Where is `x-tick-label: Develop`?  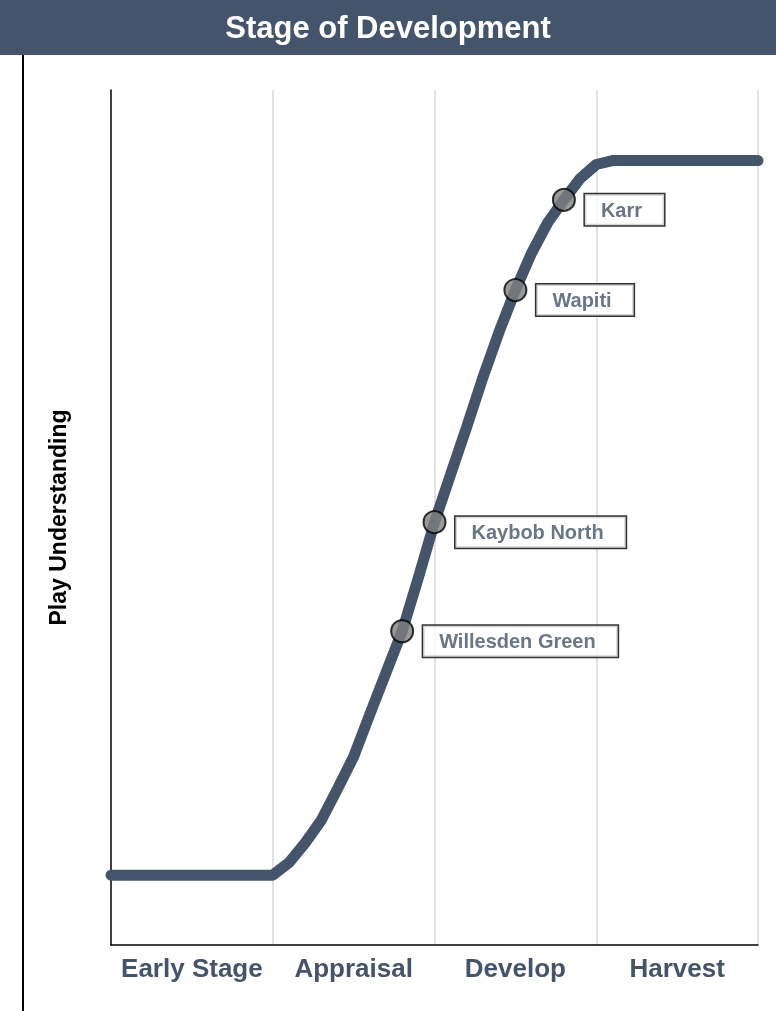
x-tick-label: Develop is located at coordinates (515, 968).